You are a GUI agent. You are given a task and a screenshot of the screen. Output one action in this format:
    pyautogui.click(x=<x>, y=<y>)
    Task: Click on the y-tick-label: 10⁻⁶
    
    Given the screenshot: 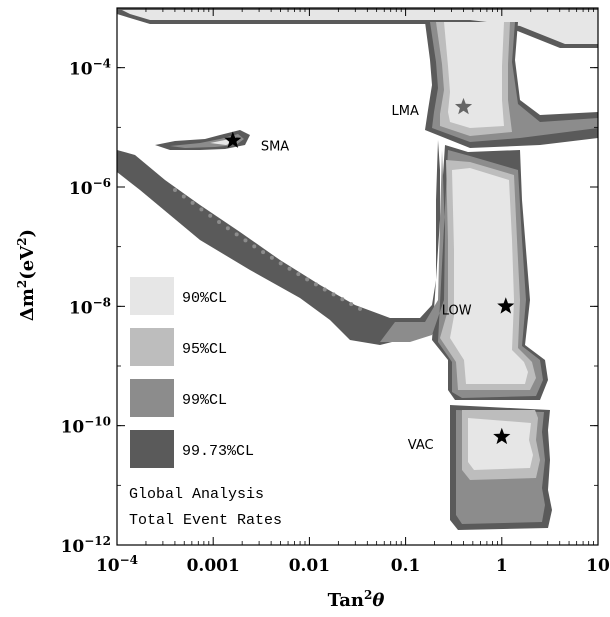 What is the action you would take?
    pyautogui.click(x=90, y=187)
    